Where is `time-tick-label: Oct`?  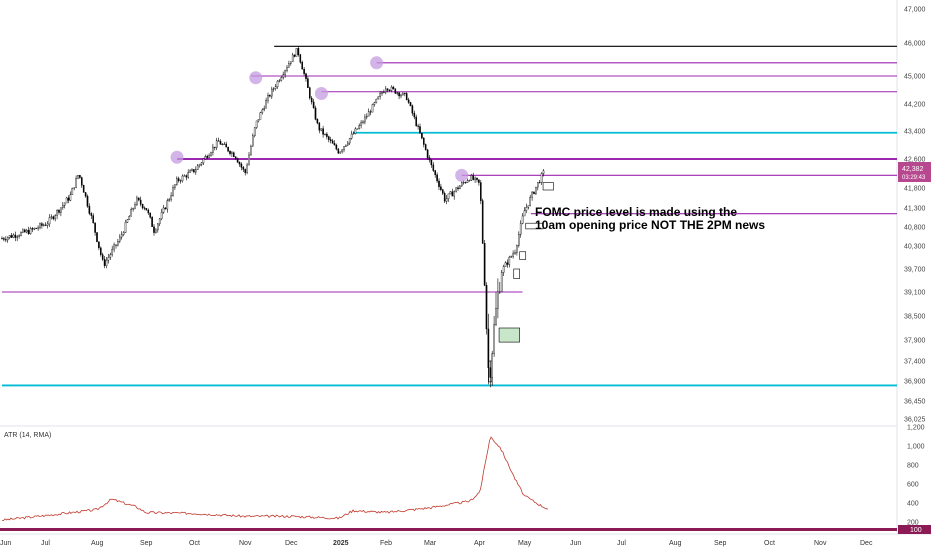 time-tick-label: Oct is located at coordinates (194, 543).